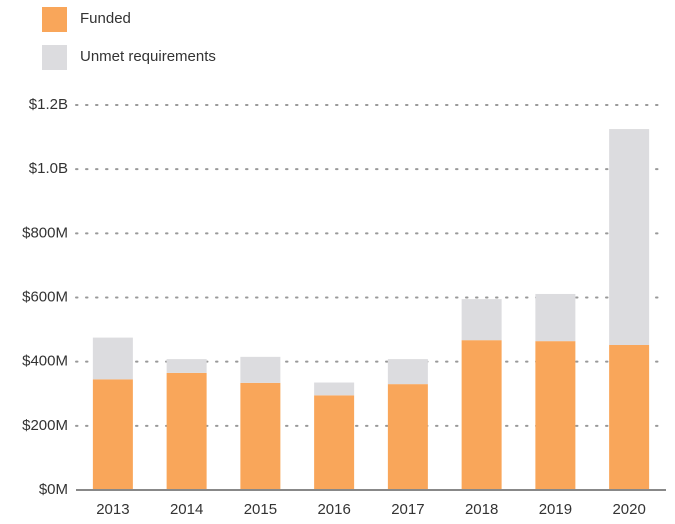  Describe the element at coordinates (45, 425) in the screenshot. I see `y-tick-label: $200M` at that location.